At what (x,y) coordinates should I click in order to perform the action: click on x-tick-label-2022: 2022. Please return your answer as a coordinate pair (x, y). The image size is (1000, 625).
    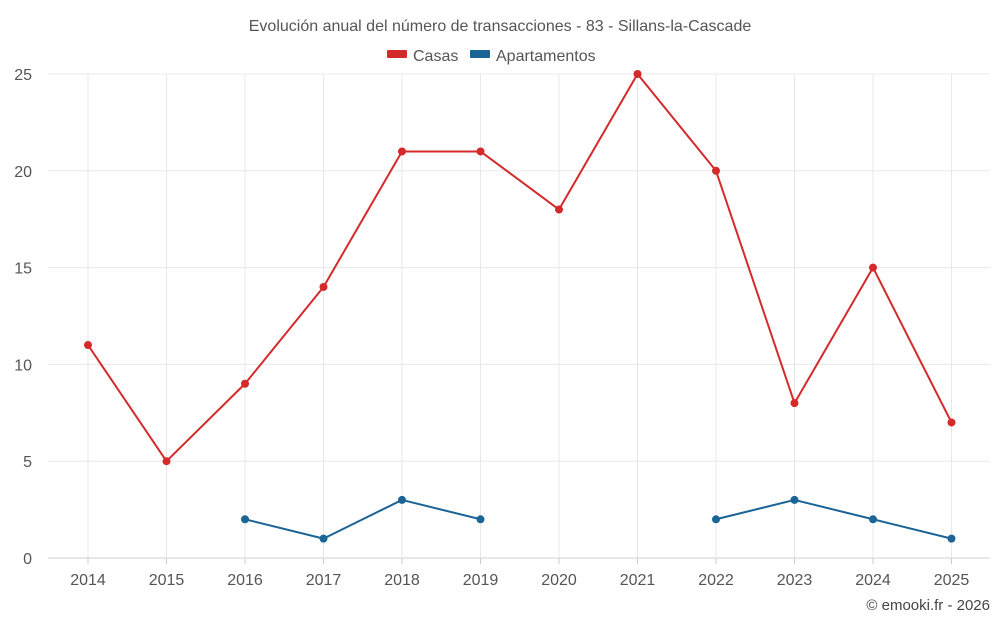
    Looking at the image, I should click on (716, 580).